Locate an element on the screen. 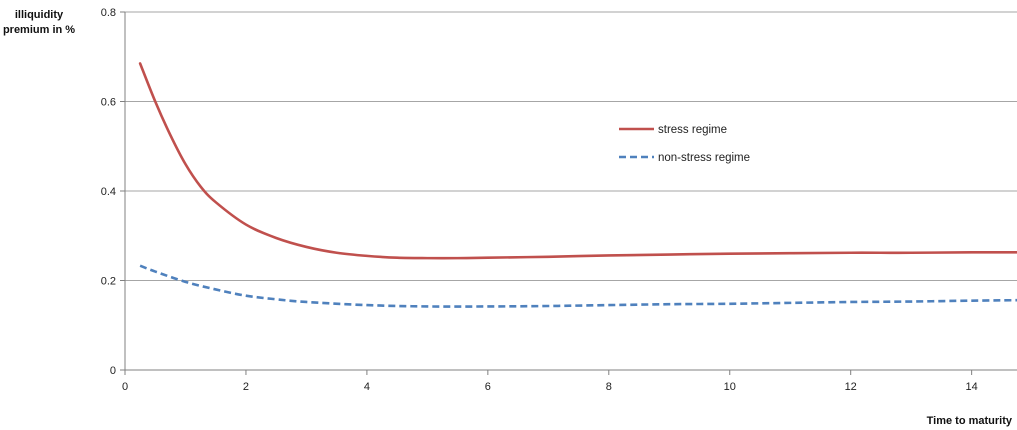  x-tick-label: 0 is located at coordinates (125, 387).